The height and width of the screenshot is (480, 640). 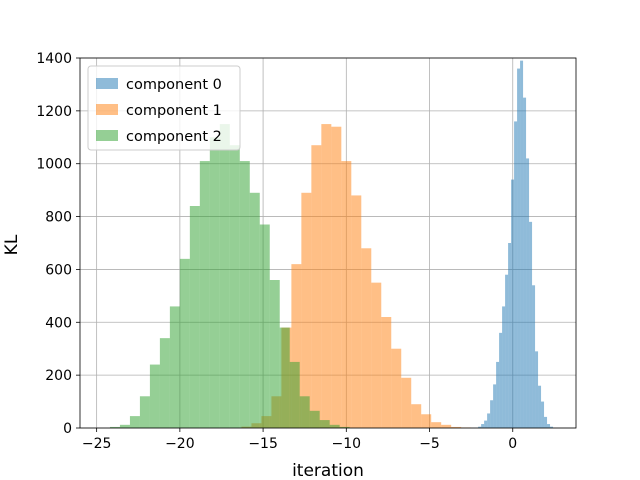 What do you see at coordinates (347, 444) in the screenshot?
I see `x-tick-label: −10` at bounding box center [347, 444].